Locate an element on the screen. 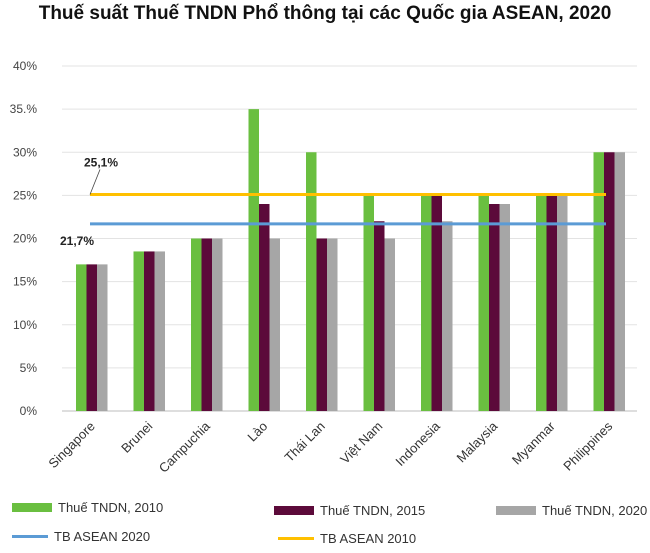 This screenshot has width=650, height=553. y-tick-label: 20% is located at coordinates (25, 239).